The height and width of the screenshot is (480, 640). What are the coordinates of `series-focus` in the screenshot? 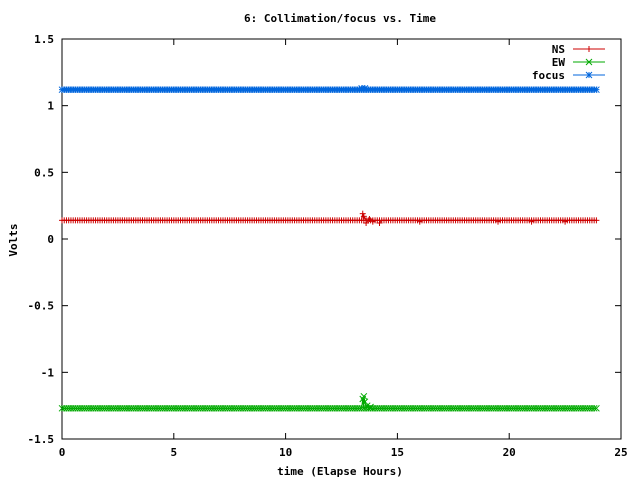 It's located at (329, 89).